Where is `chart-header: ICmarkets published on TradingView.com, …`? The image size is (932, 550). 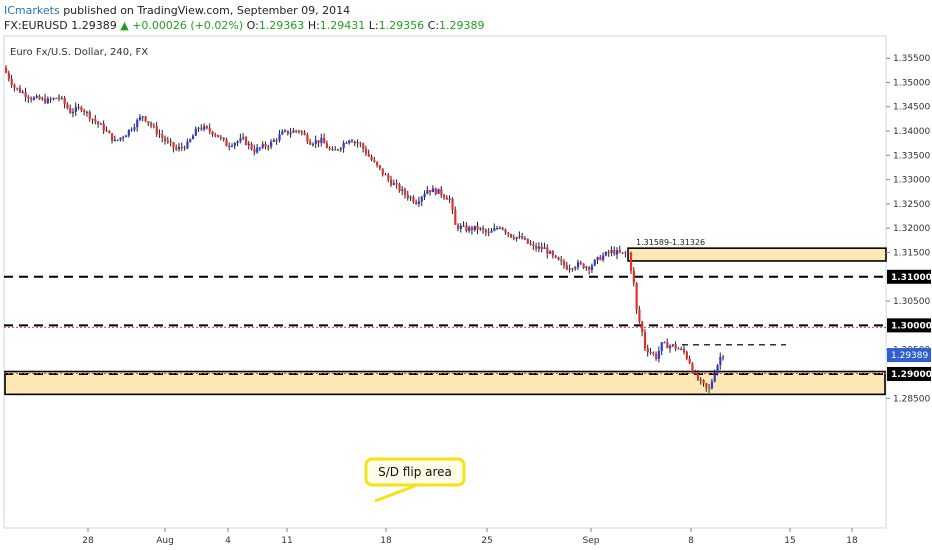 chart-header: ICmarkets published on TradingView.com, … is located at coordinates (466, 17).